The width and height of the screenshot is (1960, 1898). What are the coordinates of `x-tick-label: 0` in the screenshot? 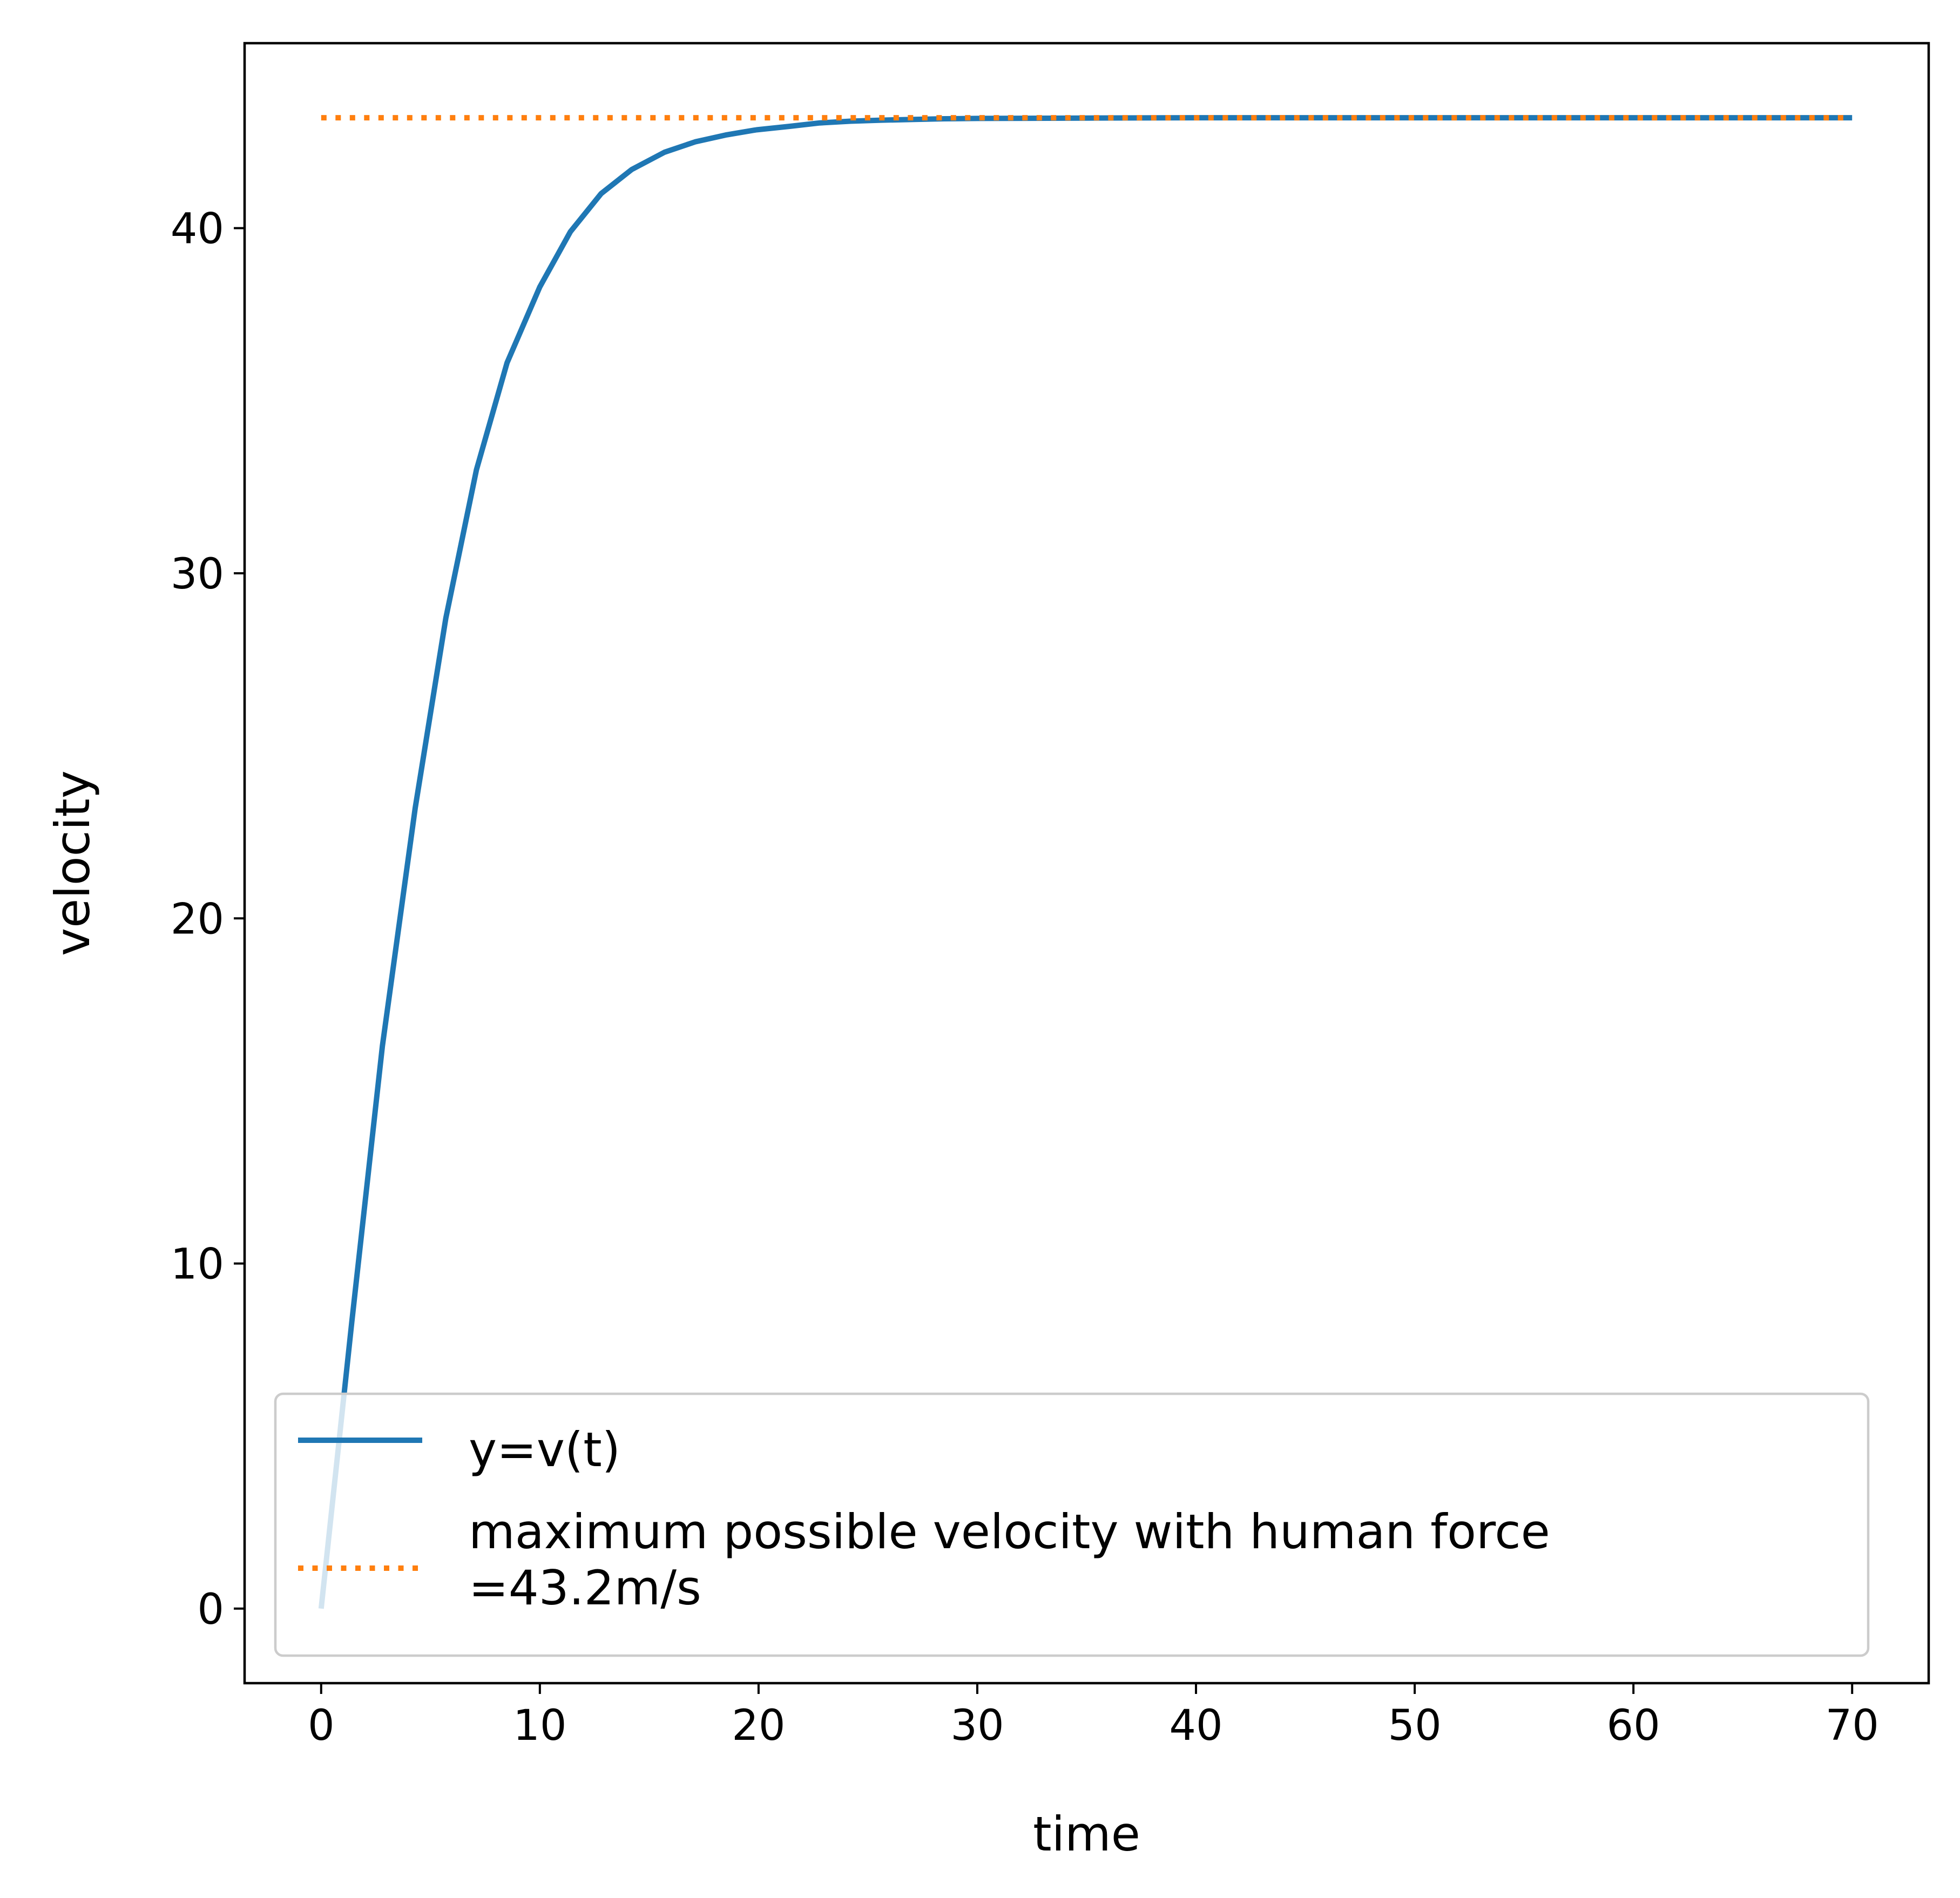 It's located at (321, 1726).